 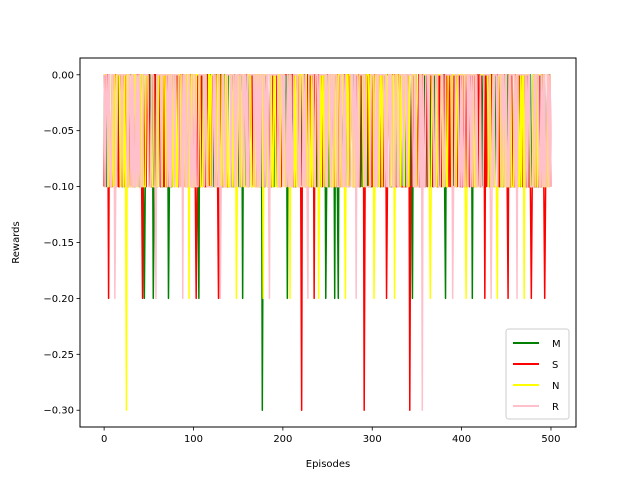 What do you see at coordinates (555, 407) in the screenshot?
I see `legend-label-r: R` at bounding box center [555, 407].